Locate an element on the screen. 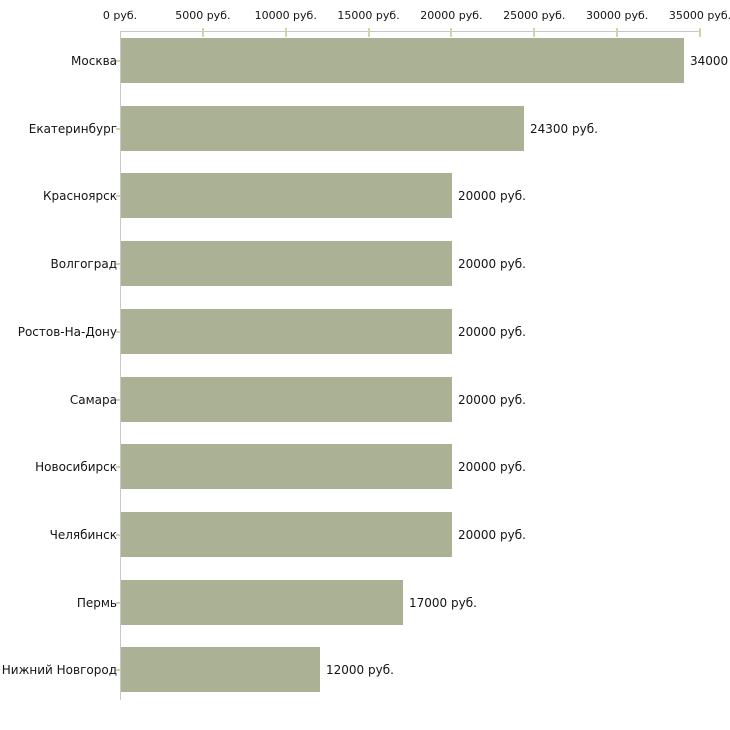  x-axis-tick-label: 20000 руб. is located at coordinates (451, 15).